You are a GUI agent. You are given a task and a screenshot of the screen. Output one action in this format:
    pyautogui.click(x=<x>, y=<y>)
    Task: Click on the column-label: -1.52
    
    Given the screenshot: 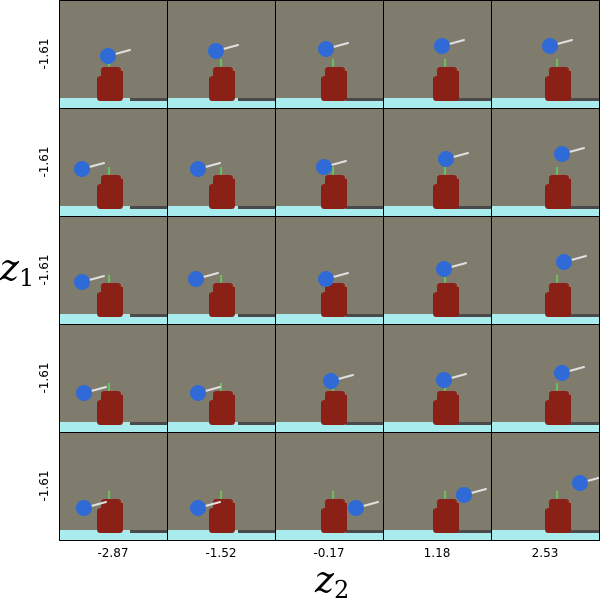 What is the action you would take?
    pyautogui.click(x=221, y=553)
    